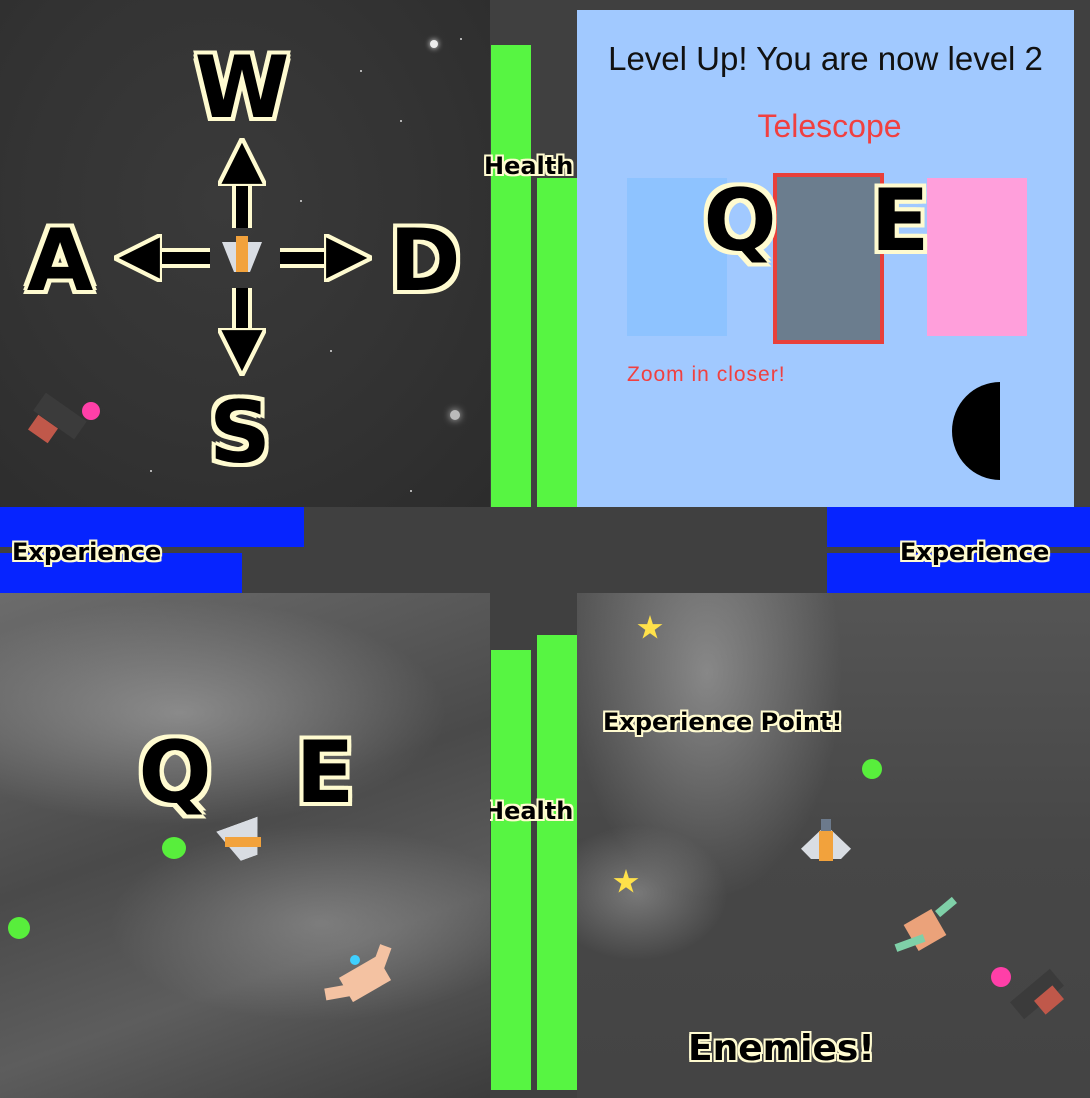  Describe the element at coordinates (626, 881) in the screenshot. I see `experience-point-icon` at that location.